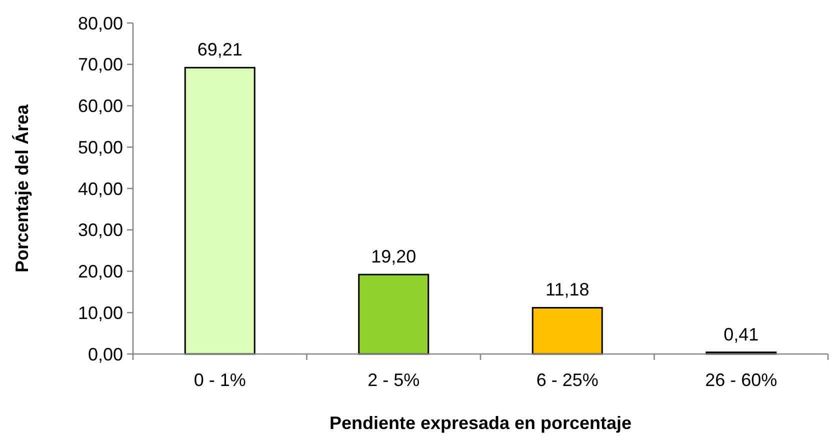  Describe the element at coordinates (100, 64) in the screenshot. I see `y-tick-label: 70,00` at that location.